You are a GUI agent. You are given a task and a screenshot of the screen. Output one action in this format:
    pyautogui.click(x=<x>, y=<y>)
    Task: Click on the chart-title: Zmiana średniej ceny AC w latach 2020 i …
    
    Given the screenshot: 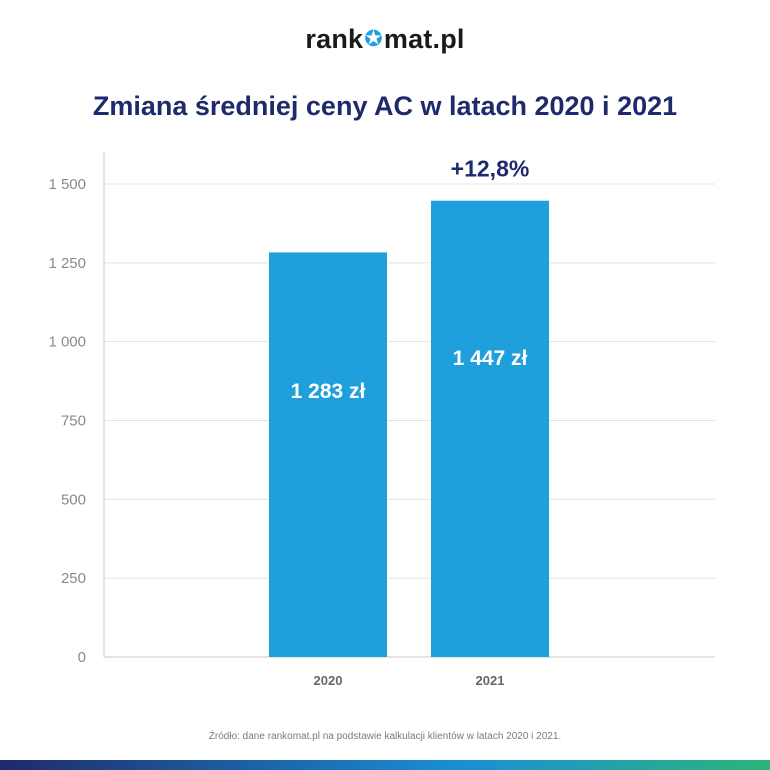 What is the action you would take?
    pyautogui.click(x=385, y=106)
    